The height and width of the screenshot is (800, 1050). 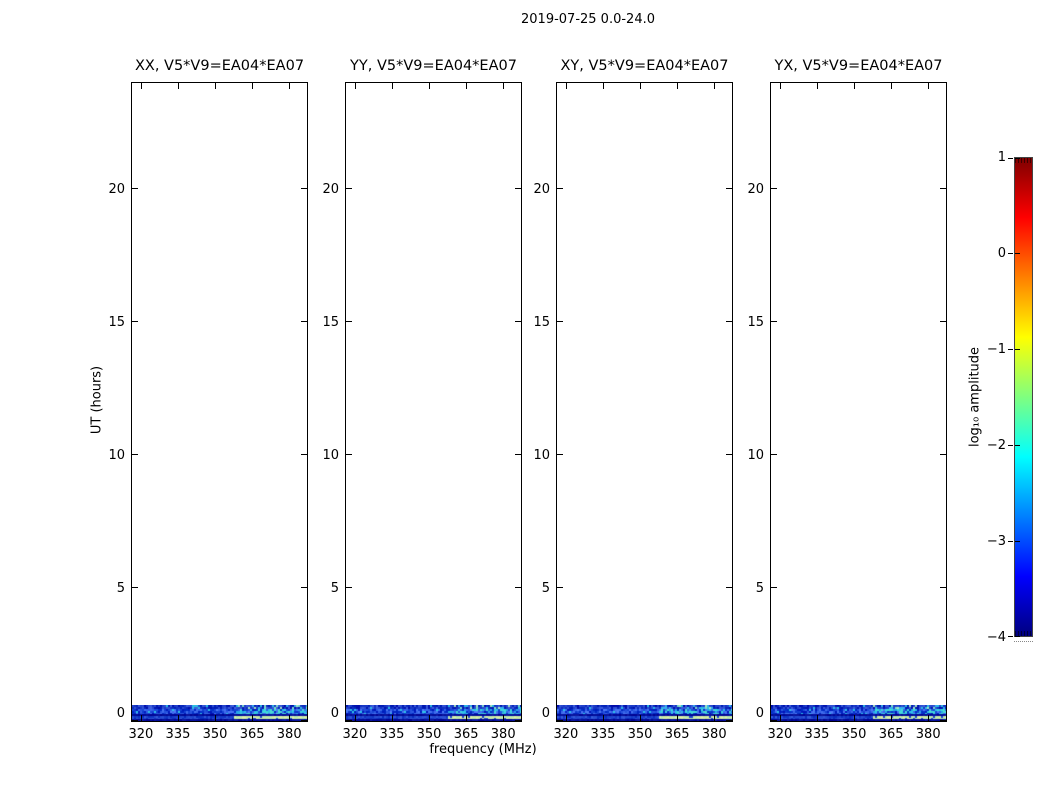 I want to click on colorbar-tick-label: −3, so click(x=996, y=541).